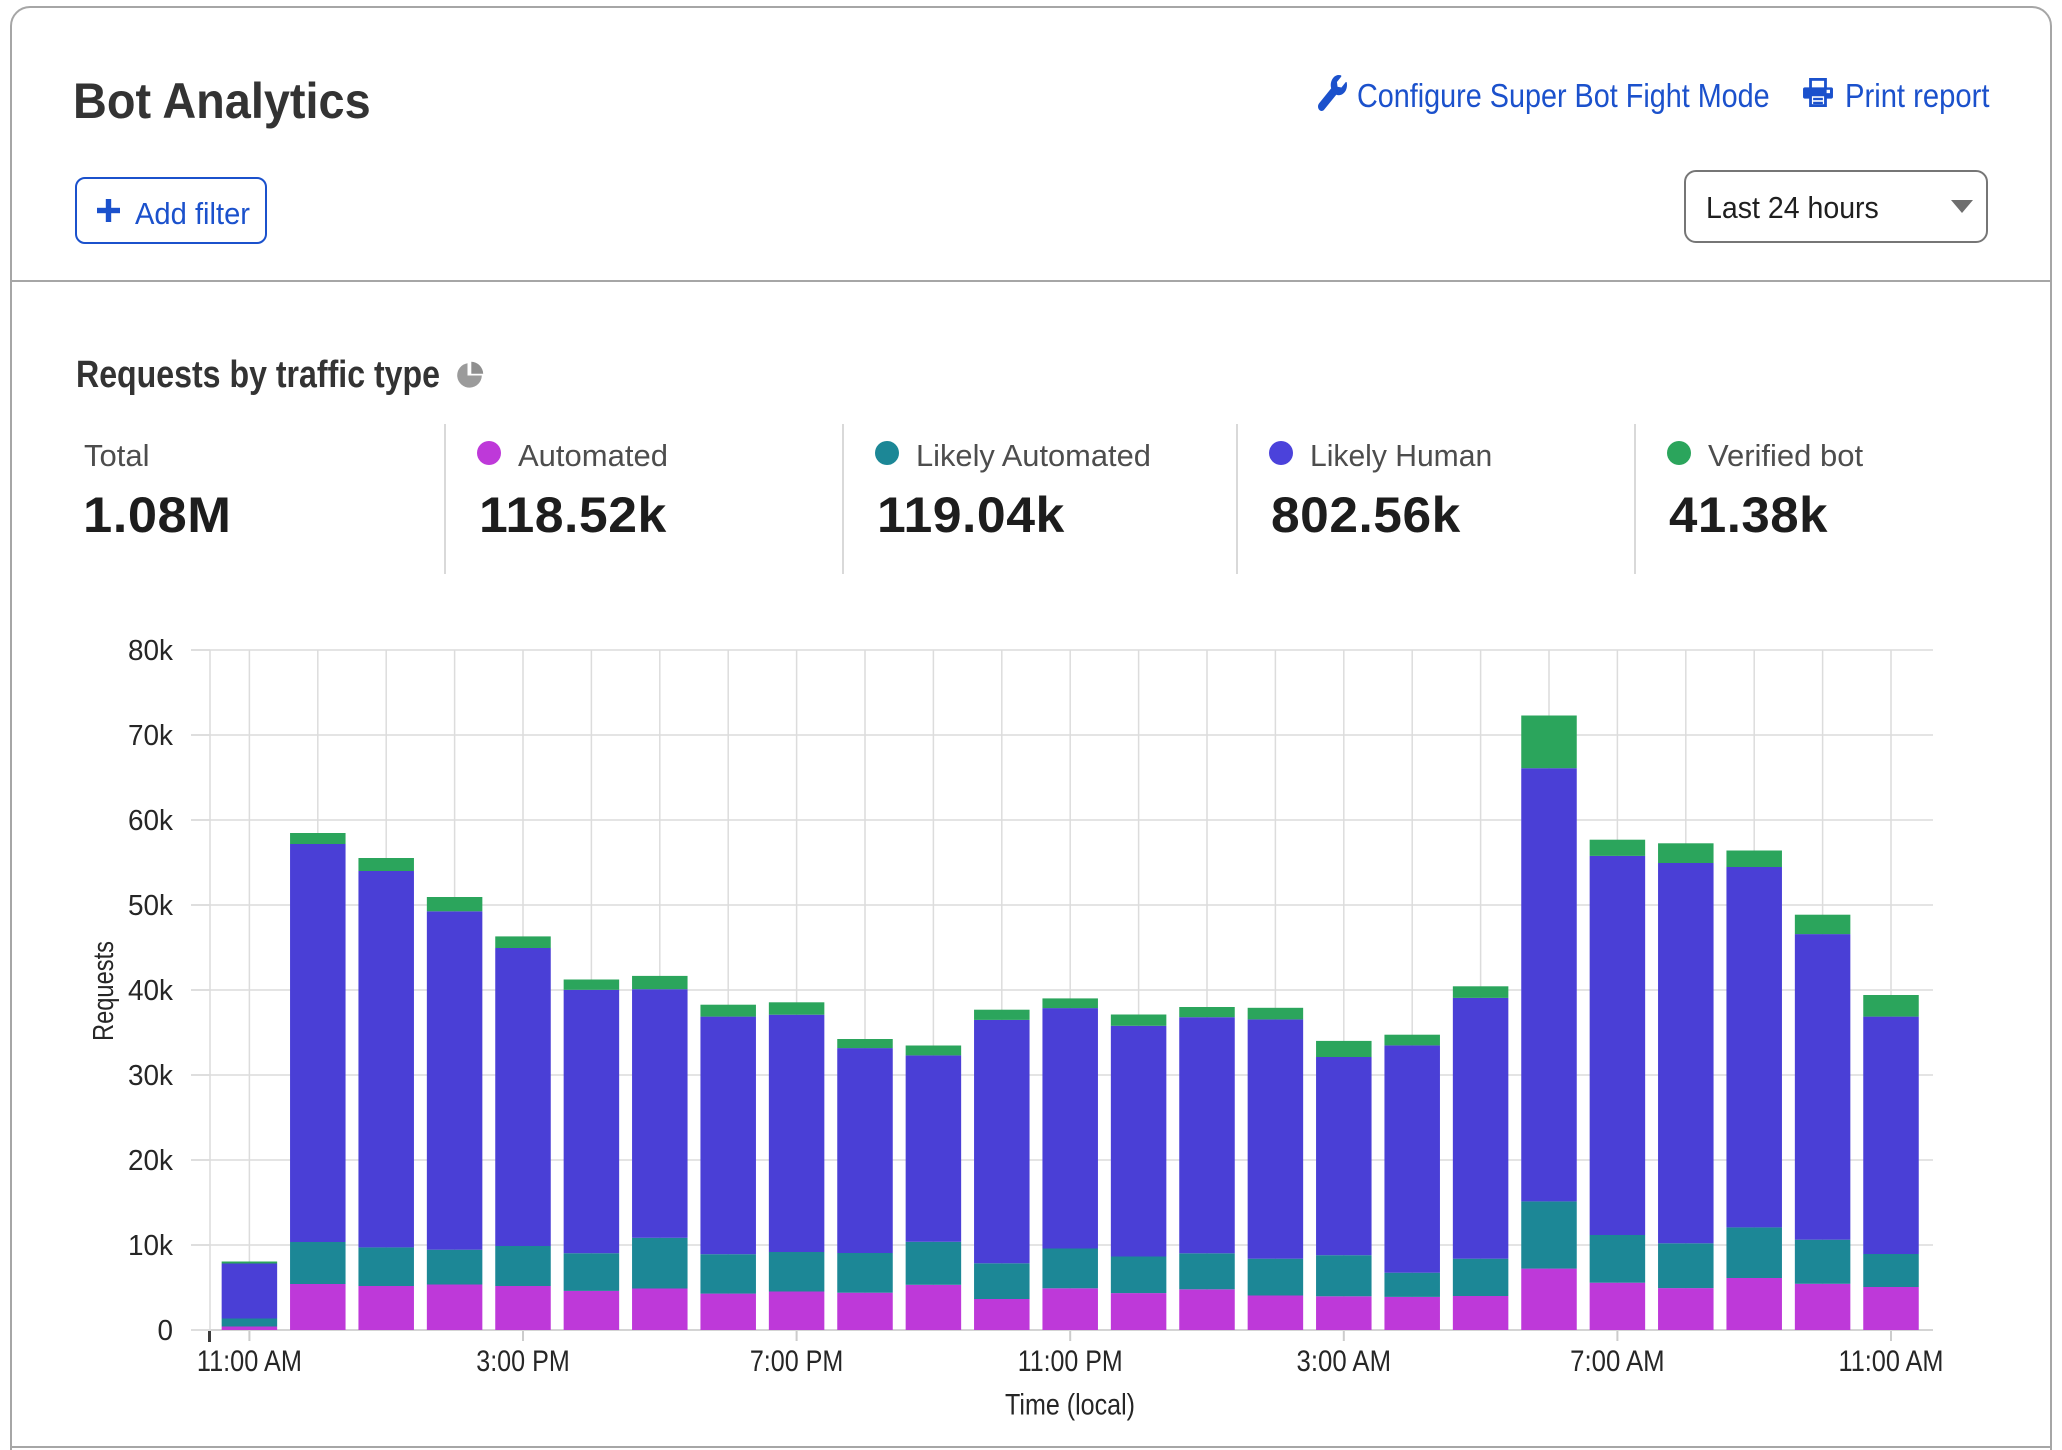 This screenshot has height=1450, width=2062. Describe the element at coordinates (150, 821) in the screenshot. I see `svg-text: 60k` at that location.